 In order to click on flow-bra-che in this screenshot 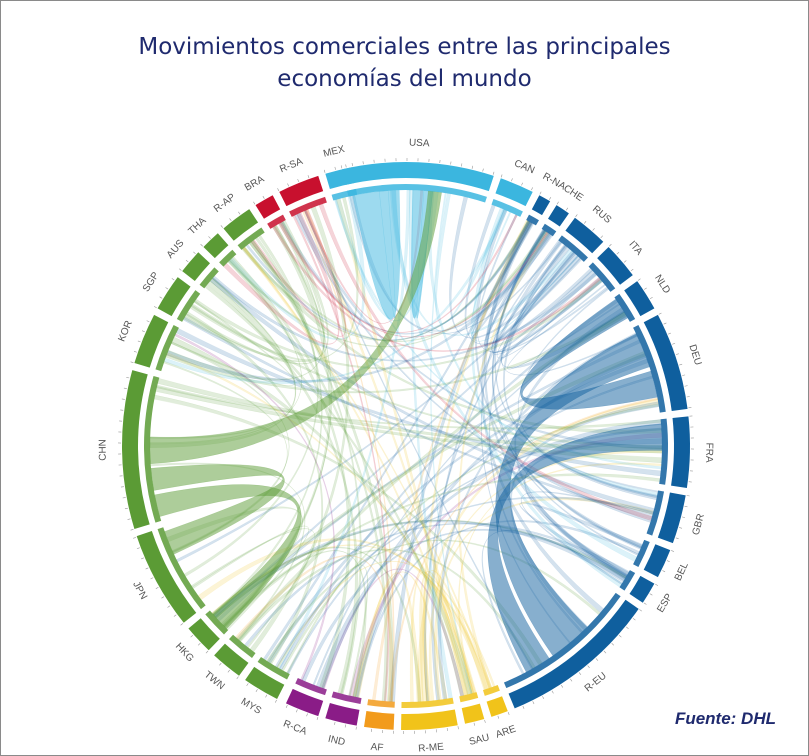, I will do `click(413, 280)`.